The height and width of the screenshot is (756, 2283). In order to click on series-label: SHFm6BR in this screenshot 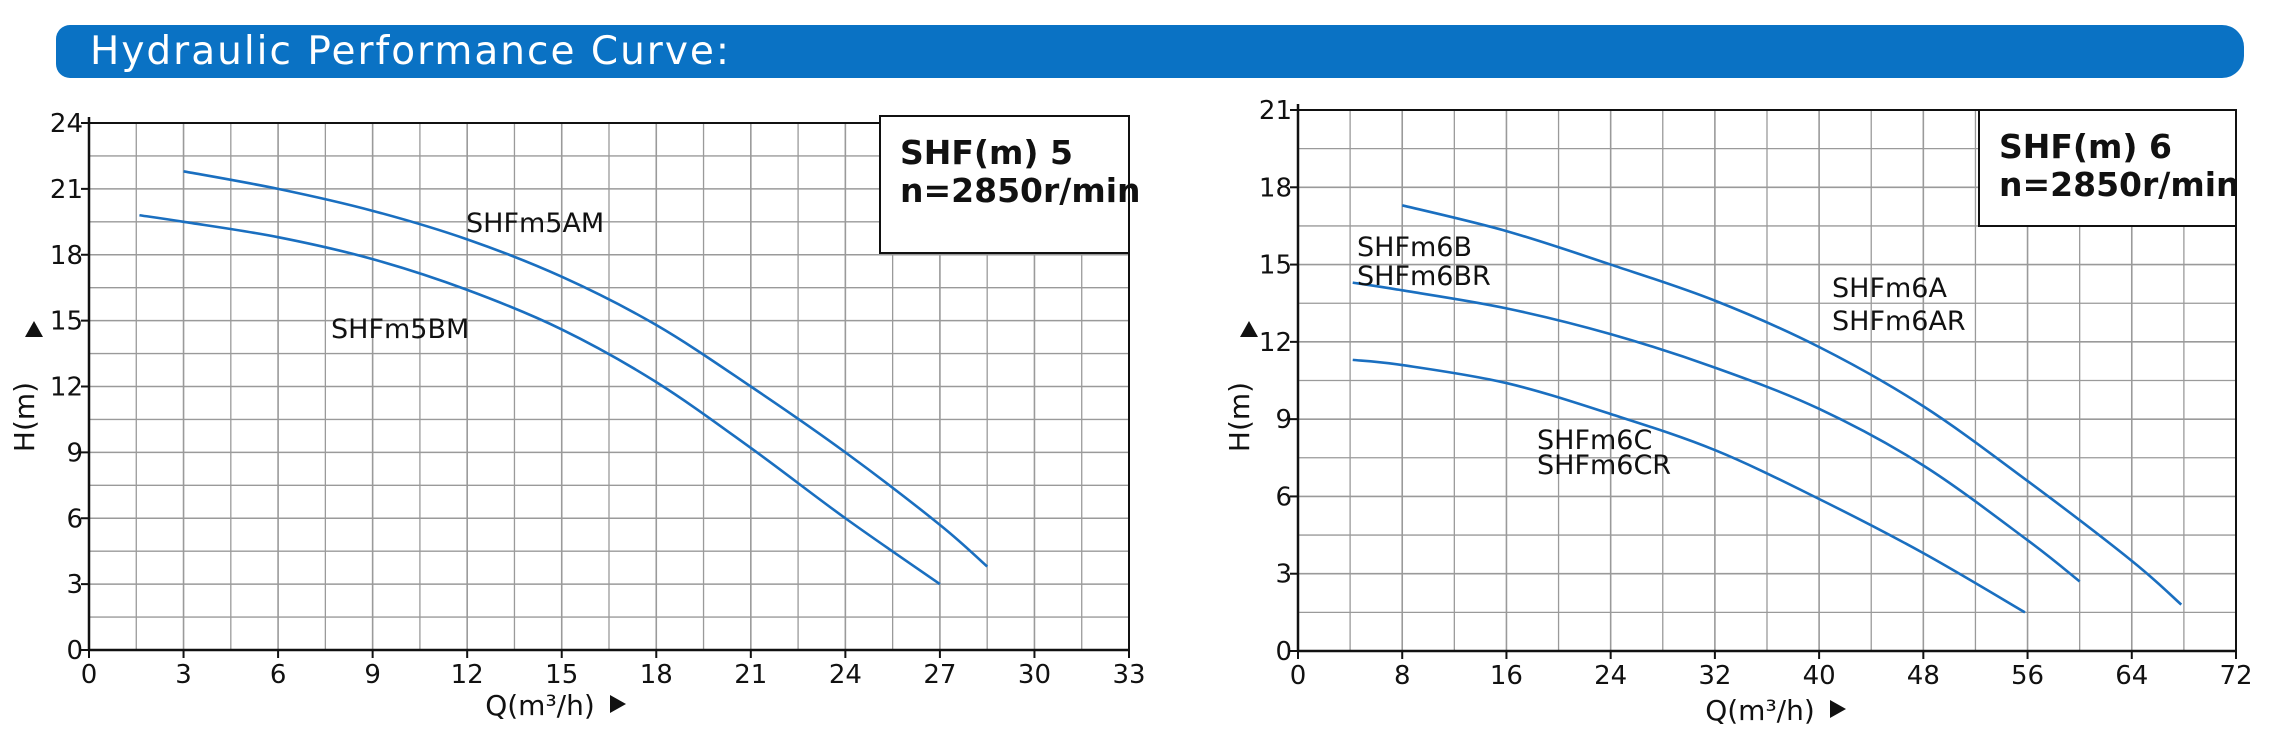, I will do `click(1424, 276)`.